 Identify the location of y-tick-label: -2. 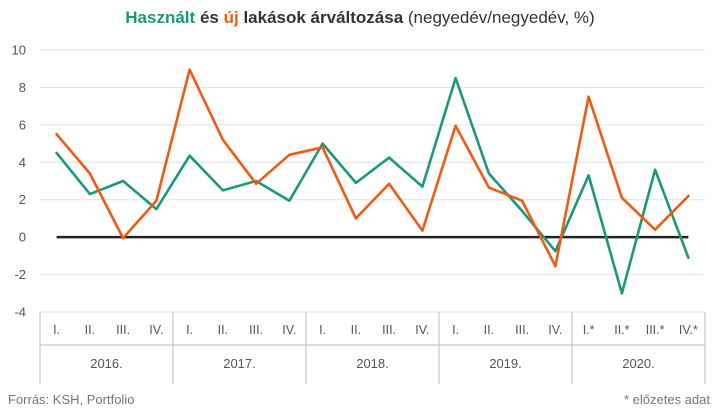
(20, 274).